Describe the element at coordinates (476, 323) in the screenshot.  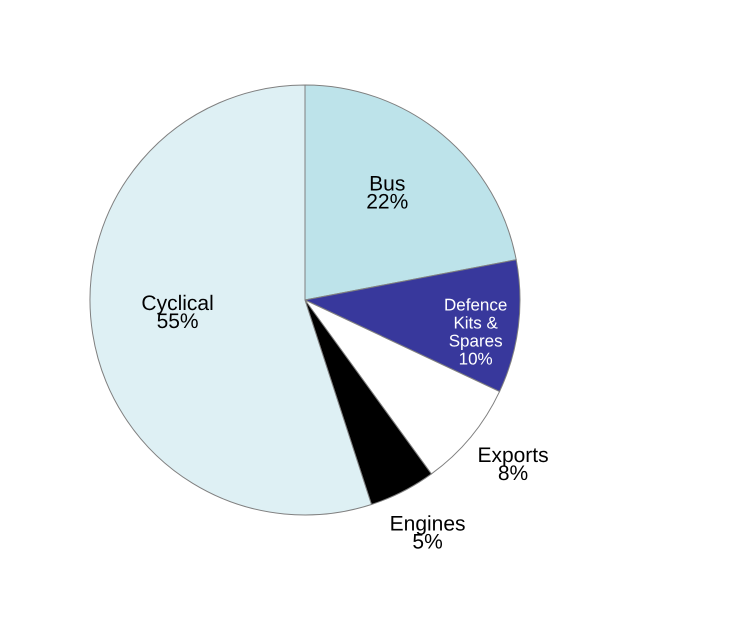
I see `slice-label: Defence Kits & Spares` at that location.